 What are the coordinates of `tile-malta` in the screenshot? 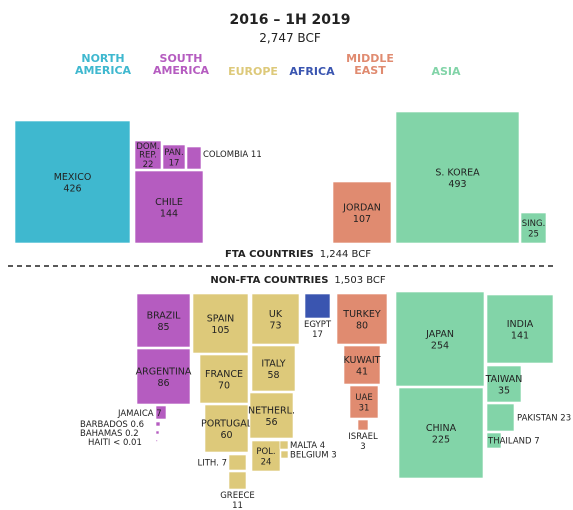 It's located at (284, 445).